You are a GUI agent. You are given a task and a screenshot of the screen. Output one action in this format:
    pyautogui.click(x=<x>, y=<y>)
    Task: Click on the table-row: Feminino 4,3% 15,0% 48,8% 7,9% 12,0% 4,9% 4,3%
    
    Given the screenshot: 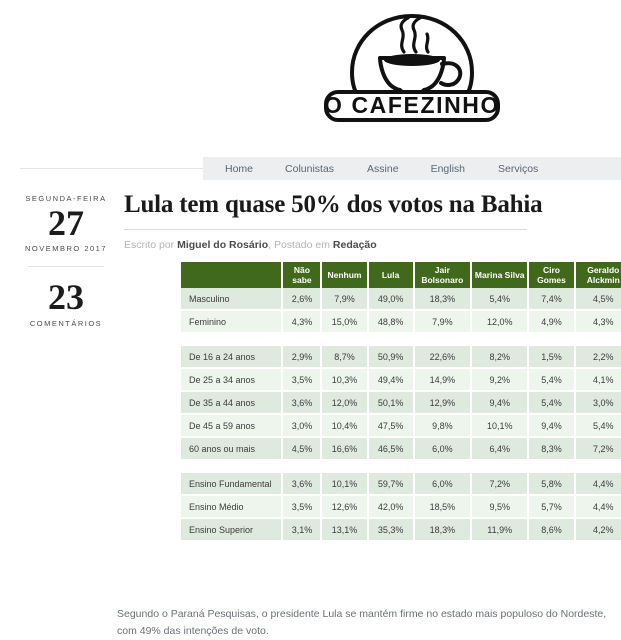 What is the action you would take?
    pyautogui.click(x=401, y=322)
    